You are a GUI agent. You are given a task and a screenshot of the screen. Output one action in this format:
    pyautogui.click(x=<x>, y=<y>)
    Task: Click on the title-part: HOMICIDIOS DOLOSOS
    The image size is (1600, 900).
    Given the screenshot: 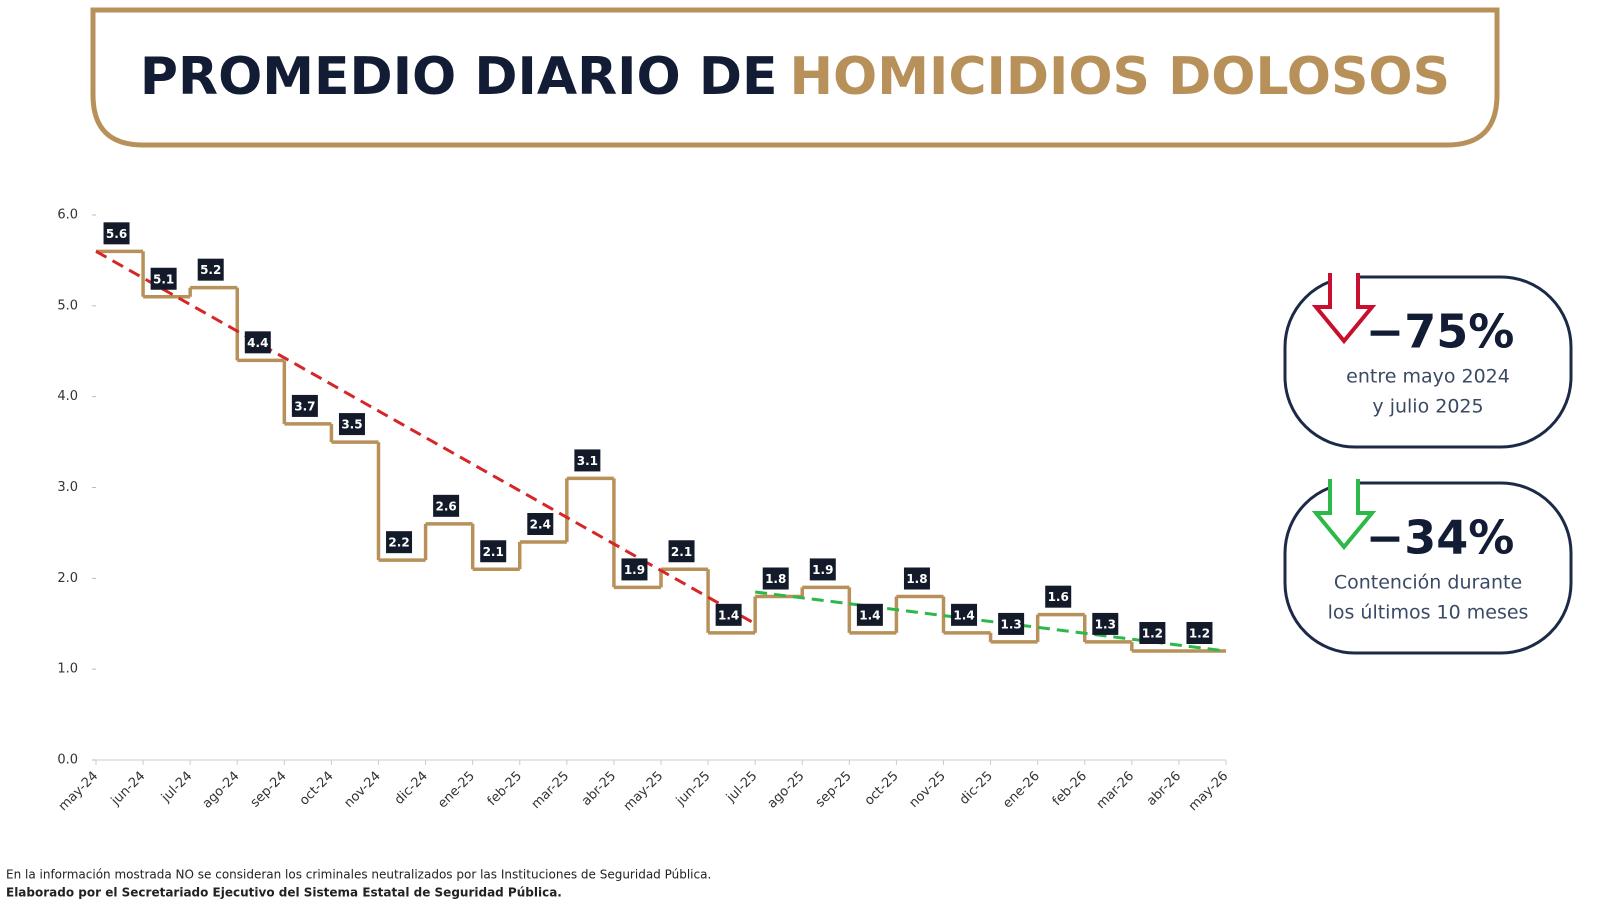 What is the action you would take?
    pyautogui.click(x=1120, y=77)
    